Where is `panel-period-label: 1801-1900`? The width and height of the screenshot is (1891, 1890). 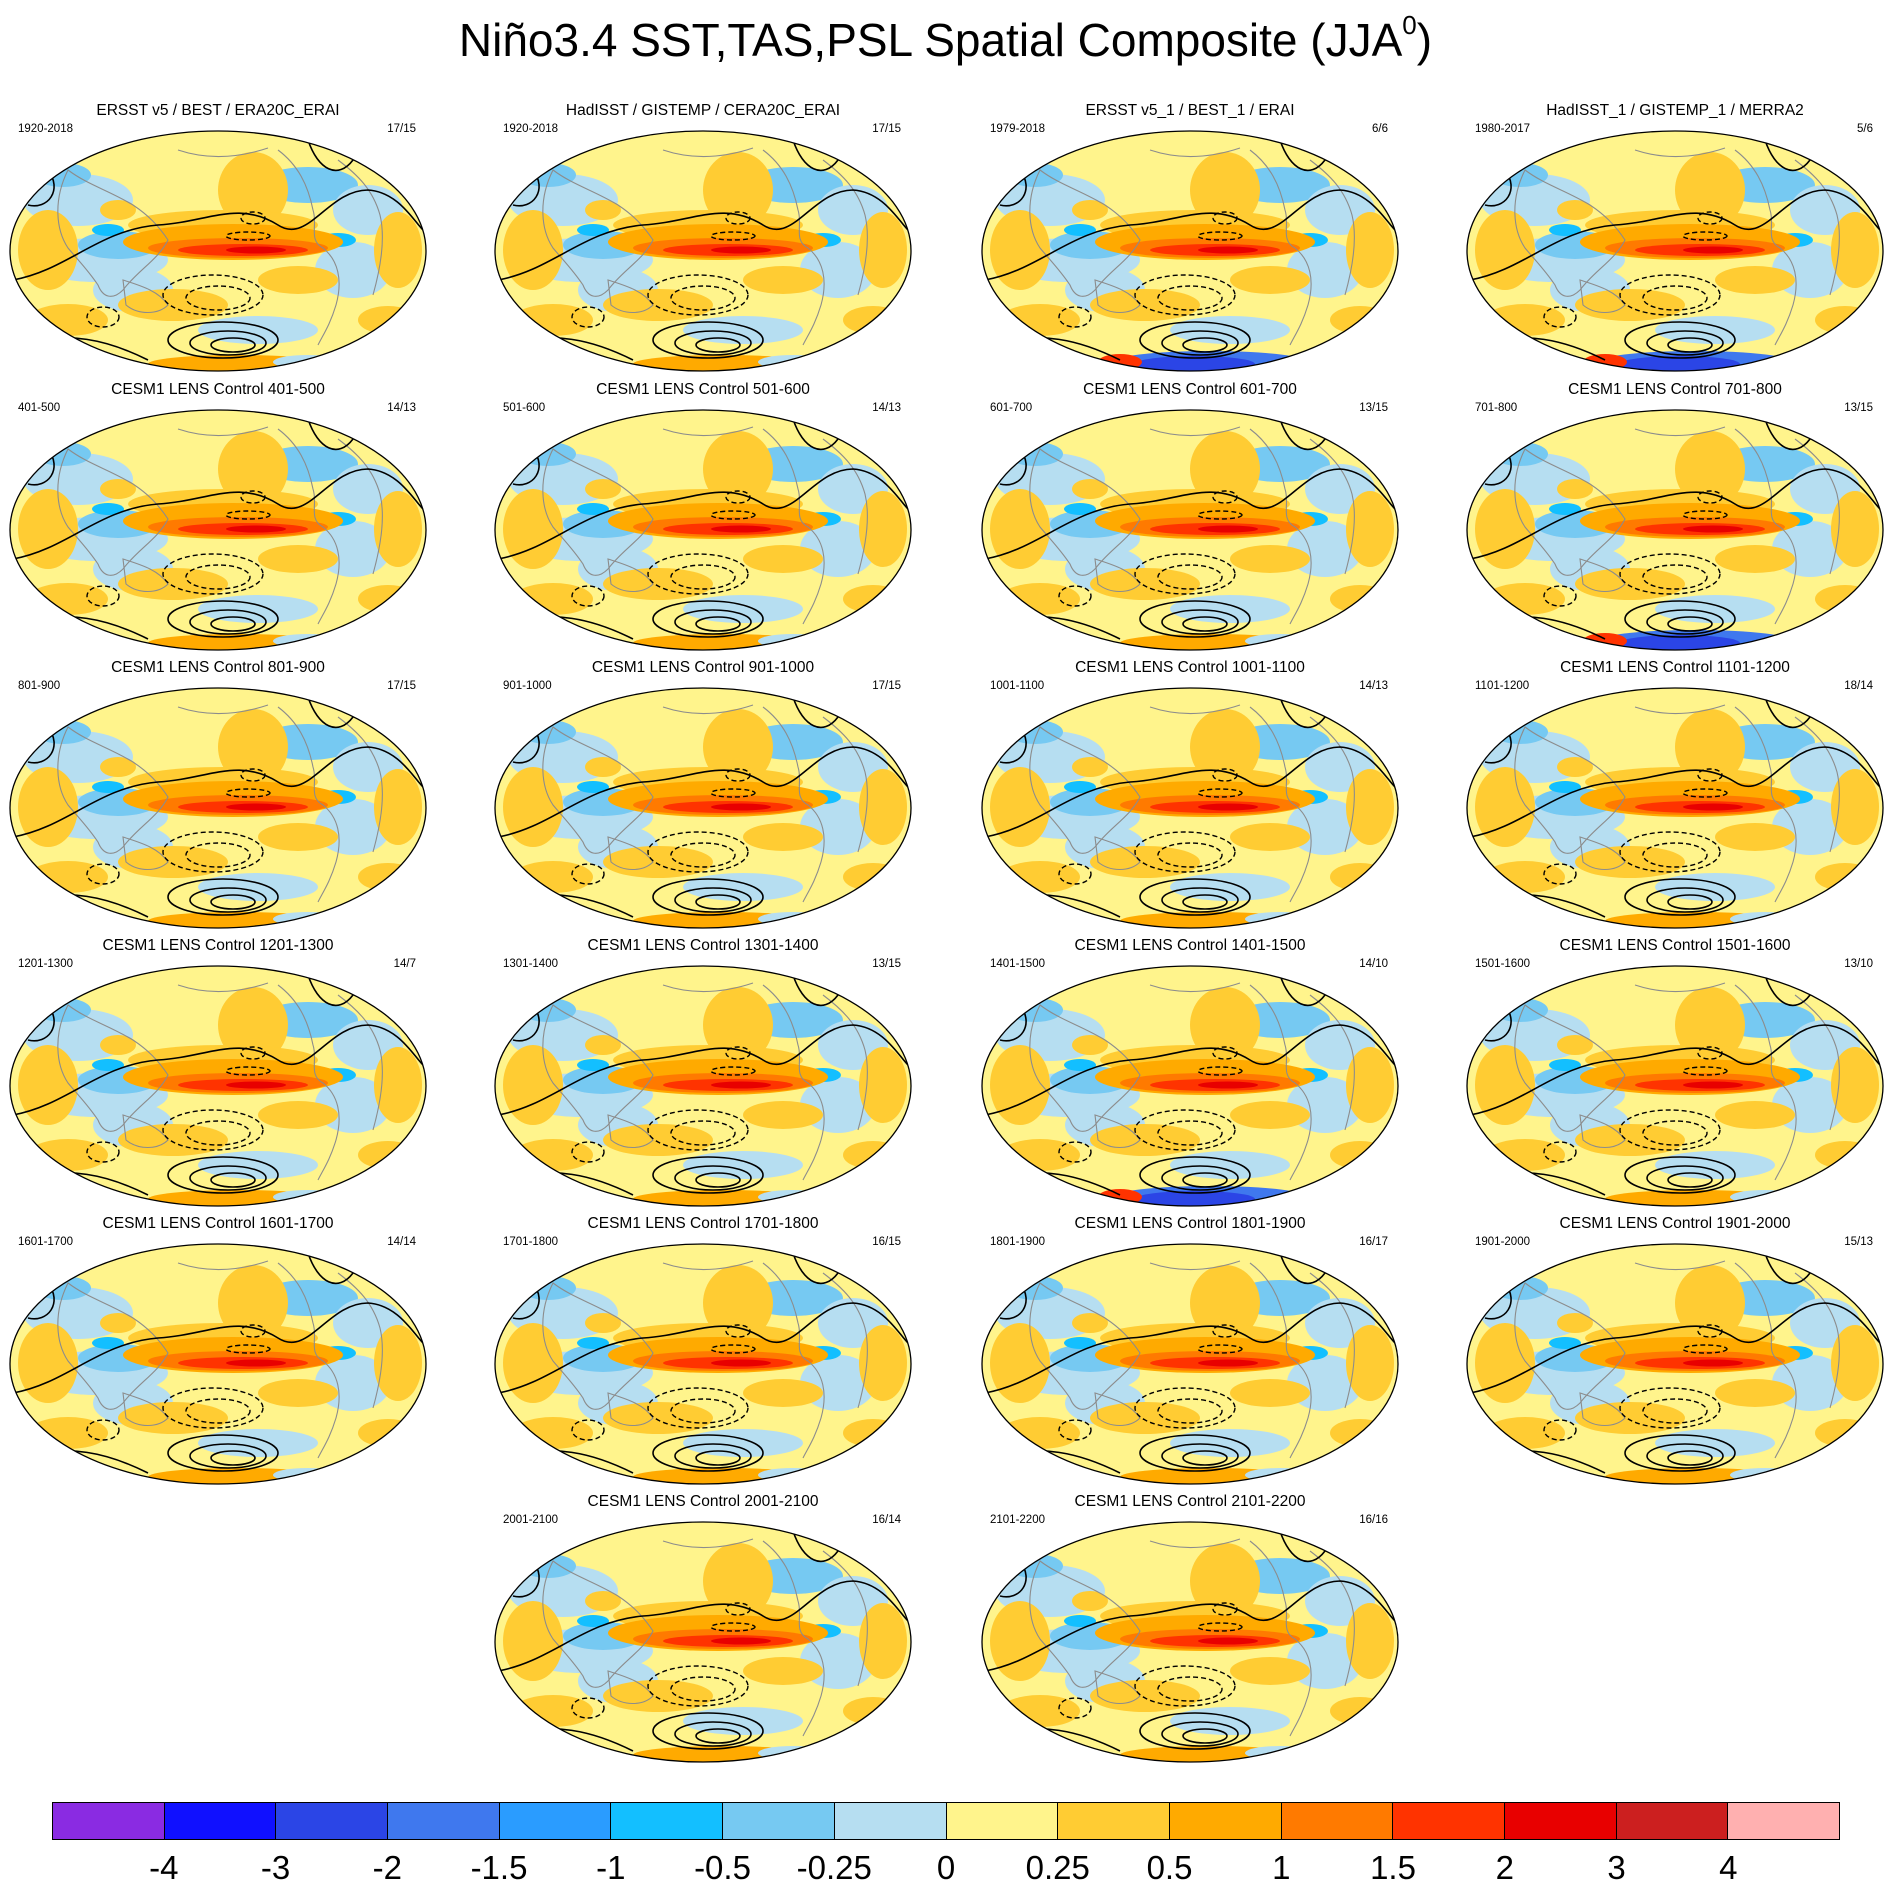 panel-period-label: 1801-1900 is located at coordinates (1017, 1242).